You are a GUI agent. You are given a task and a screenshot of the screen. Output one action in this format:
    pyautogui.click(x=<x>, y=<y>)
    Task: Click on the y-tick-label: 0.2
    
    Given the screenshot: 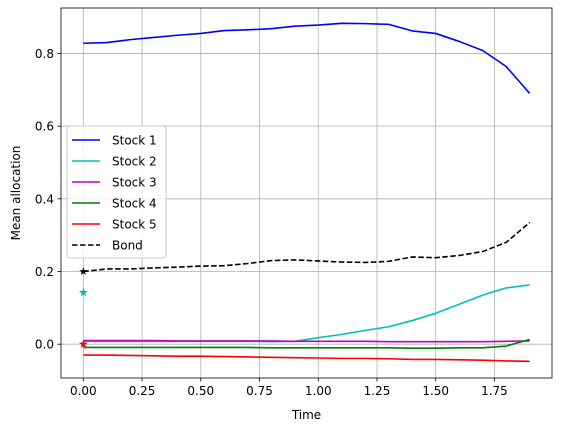 What is the action you would take?
    pyautogui.click(x=44, y=272)
    